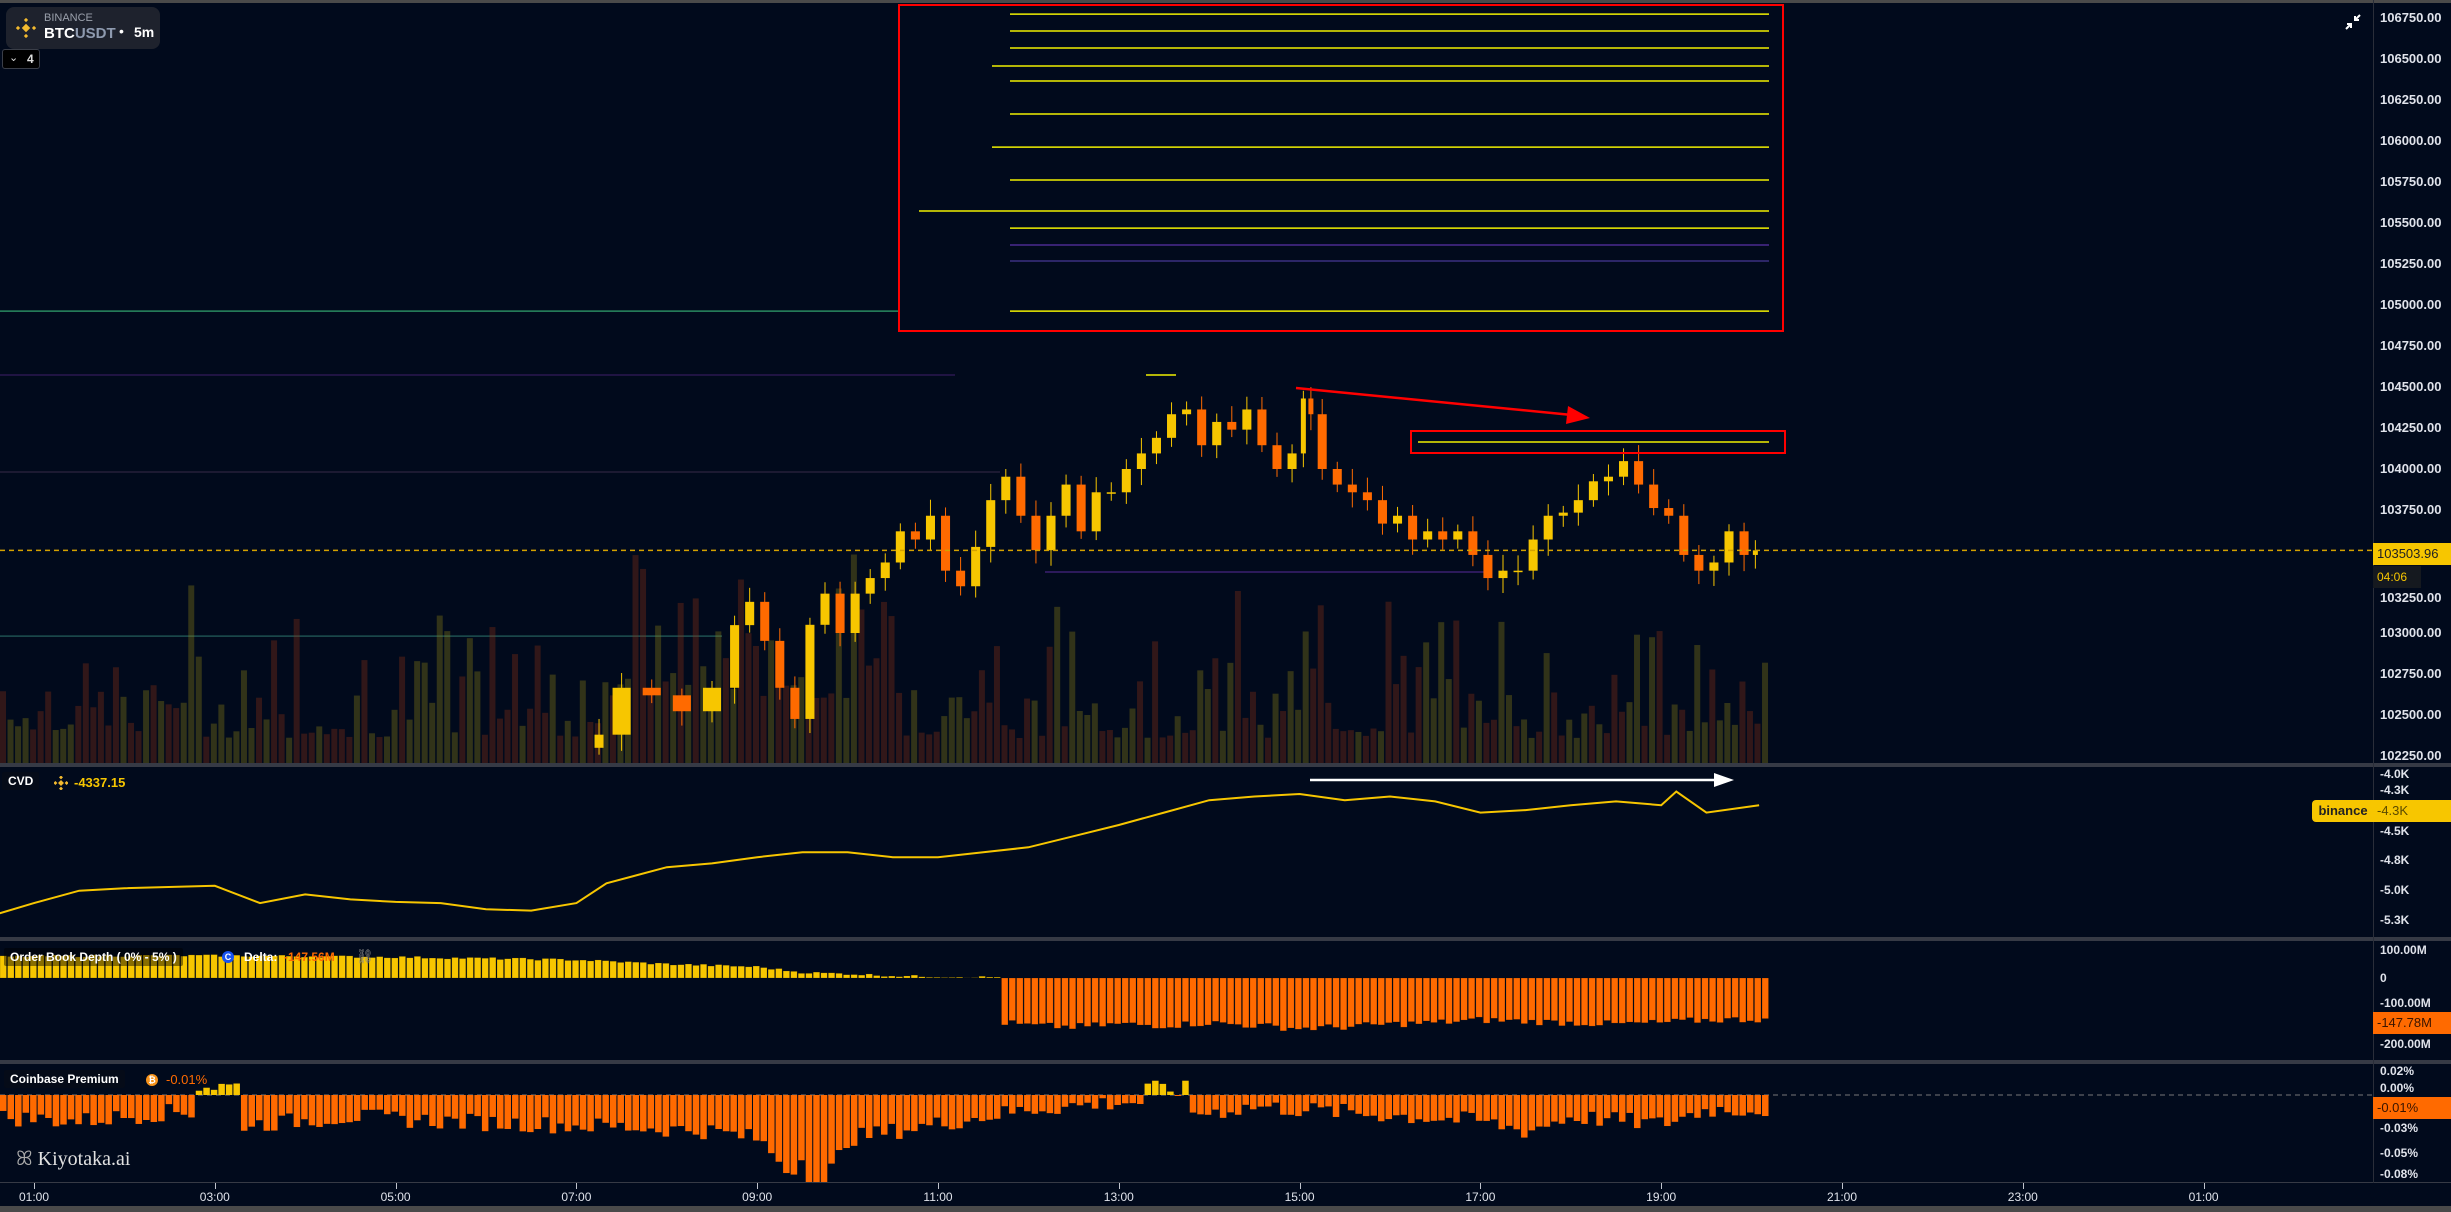 Image resolution: width=2451 pixels, height=1212 pixels. Describe the element at coordinates (21, 59) in the screenshot. I see `indicator-toggle-button: ⌄ 4` at that location.